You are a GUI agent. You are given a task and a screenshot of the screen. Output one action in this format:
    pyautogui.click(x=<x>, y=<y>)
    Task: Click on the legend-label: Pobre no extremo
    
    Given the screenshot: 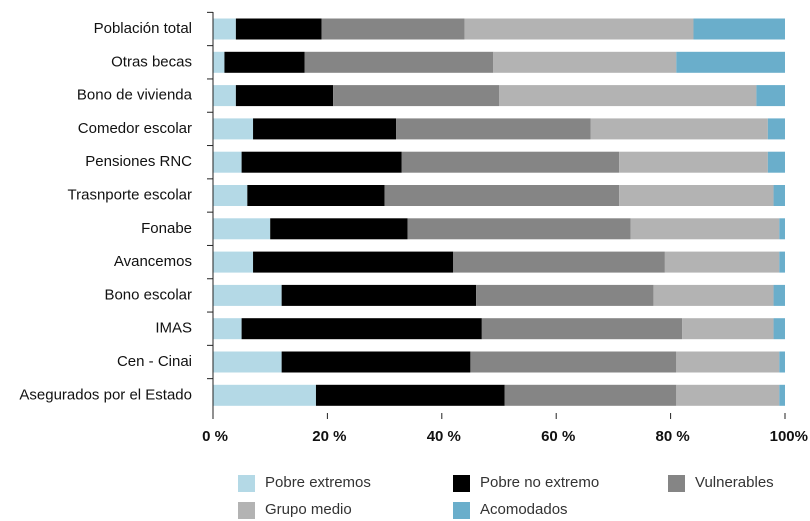 What is the action you would take?
    pyautogui.click(x=539, y=482)
    